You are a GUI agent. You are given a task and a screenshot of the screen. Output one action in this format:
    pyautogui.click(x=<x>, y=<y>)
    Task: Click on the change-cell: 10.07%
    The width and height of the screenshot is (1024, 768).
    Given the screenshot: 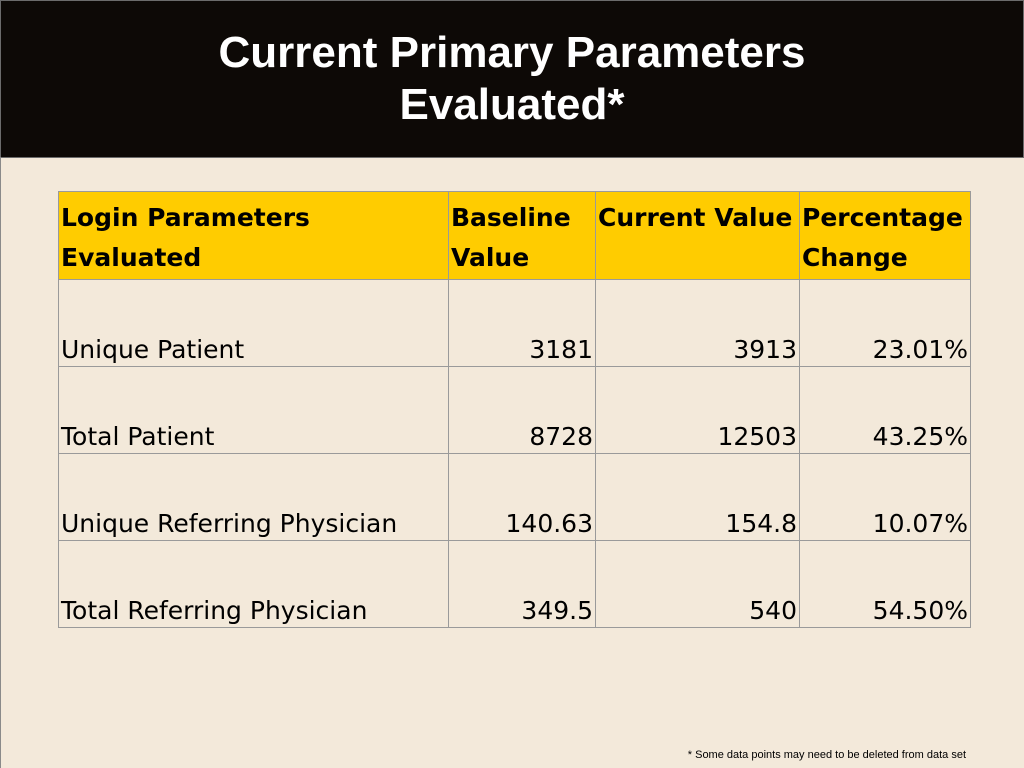 What is the action you would take?
    pyautogui.click(x=885, y=497)
    